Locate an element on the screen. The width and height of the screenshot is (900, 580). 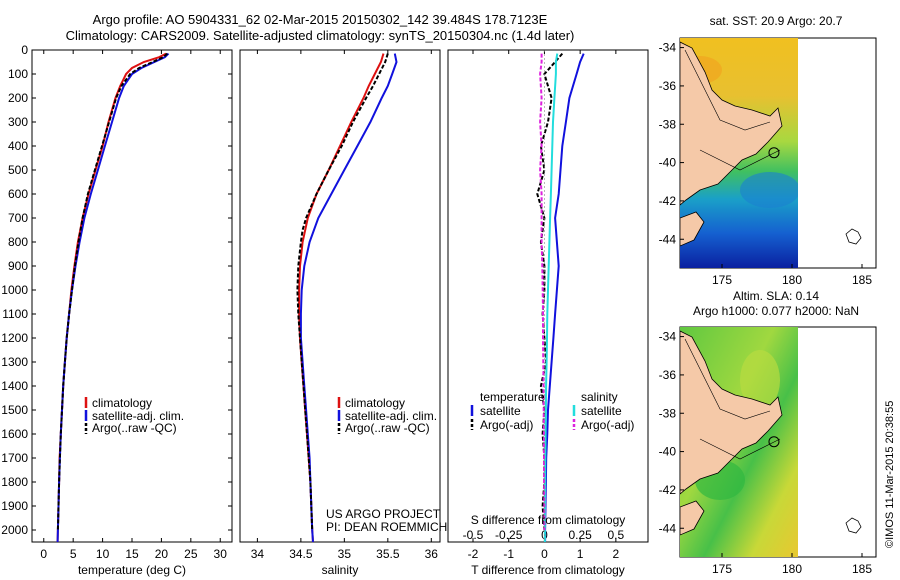
x-tick-label: -2 is located at coordinates (473, 554).